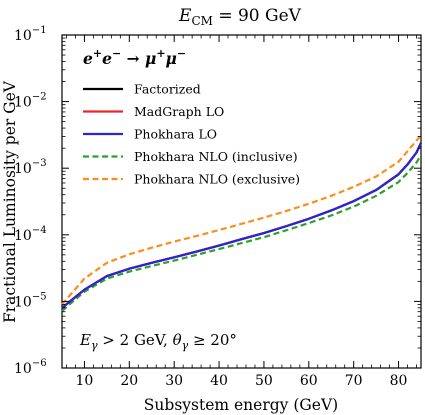  Describe the element at coordinates (309, 381) in the screenshot. I see `x-tick-label: 60` at that location.